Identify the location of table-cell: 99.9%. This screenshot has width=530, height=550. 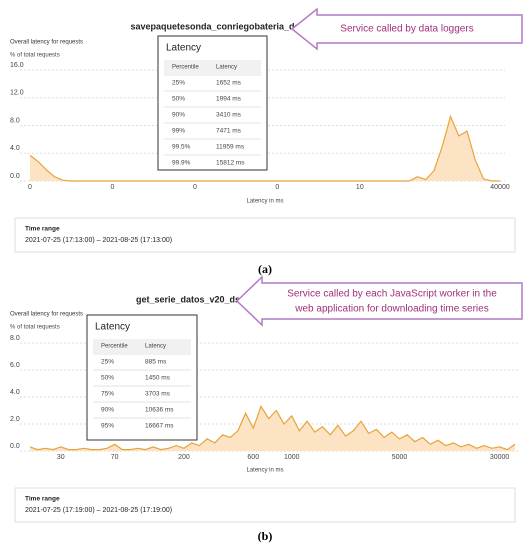
(181, 163).